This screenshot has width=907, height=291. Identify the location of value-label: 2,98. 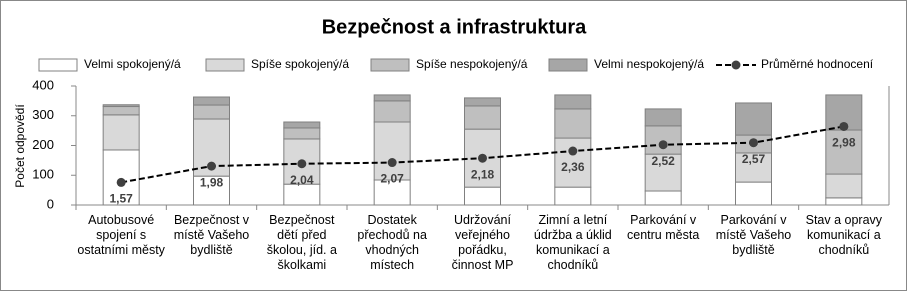
(844, 143).